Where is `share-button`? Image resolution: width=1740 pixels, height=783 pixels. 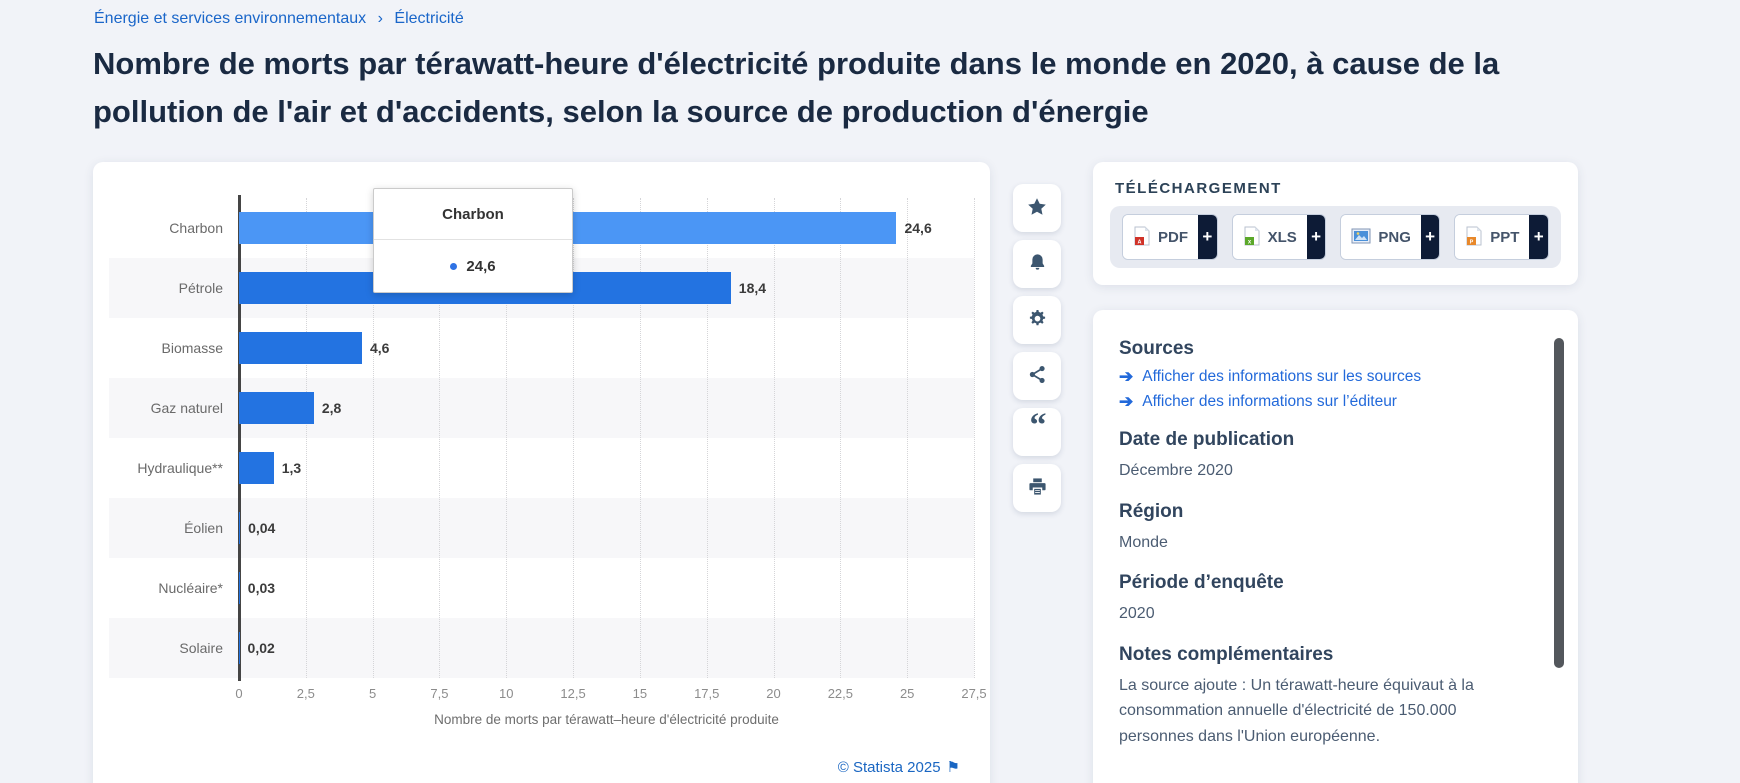 share-button is located at coordinates (1037, 376).